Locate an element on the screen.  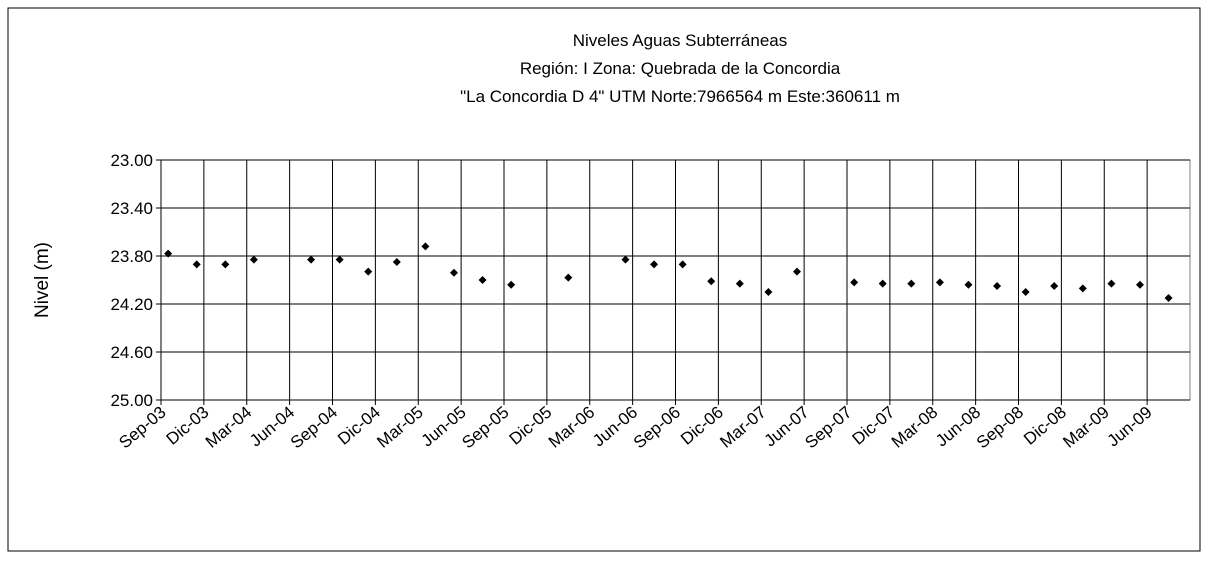
chart-title-line: Región: I Zona: Quebrada de la Concordia is located at coordinates (680, 68).